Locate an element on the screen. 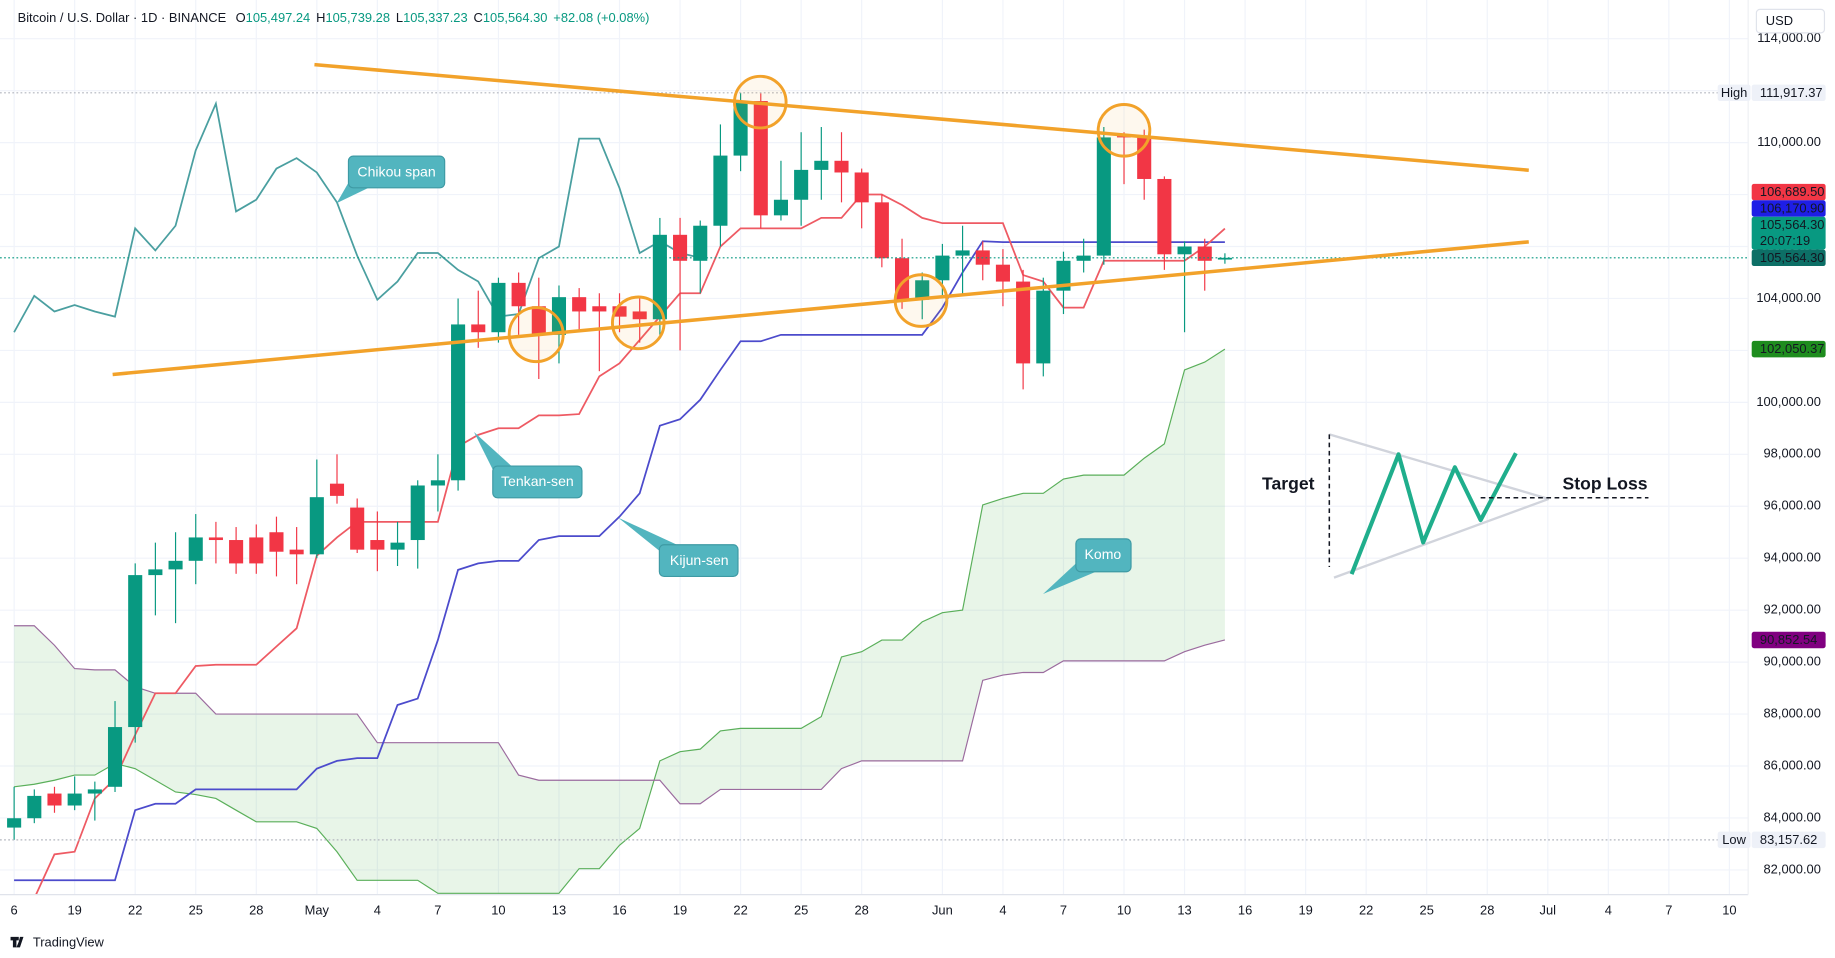 This screenshot has width=1835, height=958. price-tag-label: 106,170.90 is located at coordinates (1792, 208).